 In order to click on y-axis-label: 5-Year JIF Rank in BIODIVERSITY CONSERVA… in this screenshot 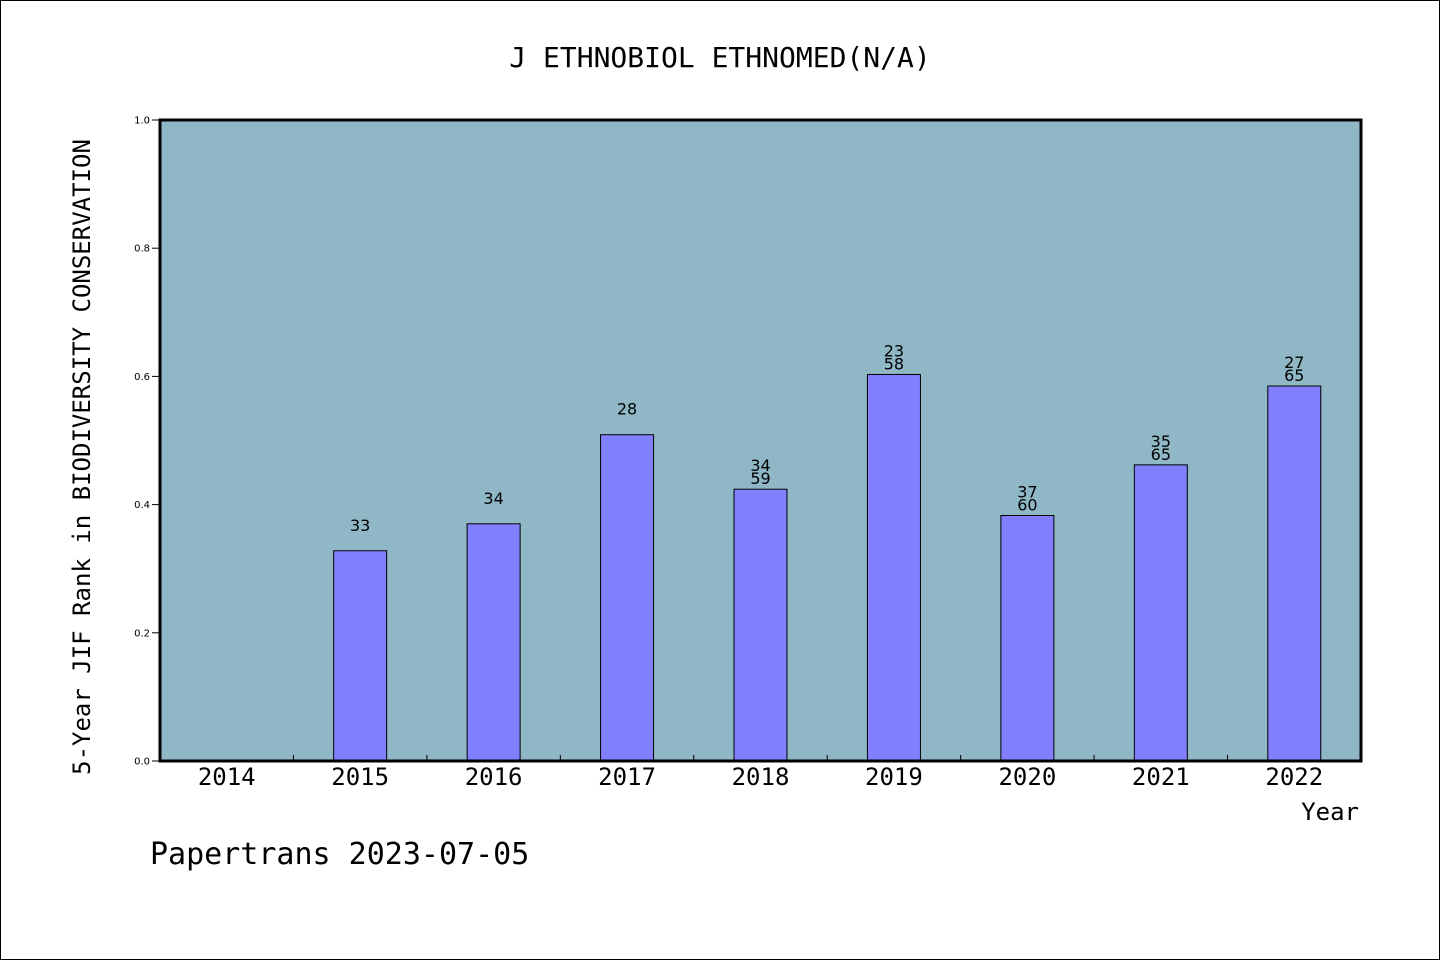, I will do `click(82, 457)`.